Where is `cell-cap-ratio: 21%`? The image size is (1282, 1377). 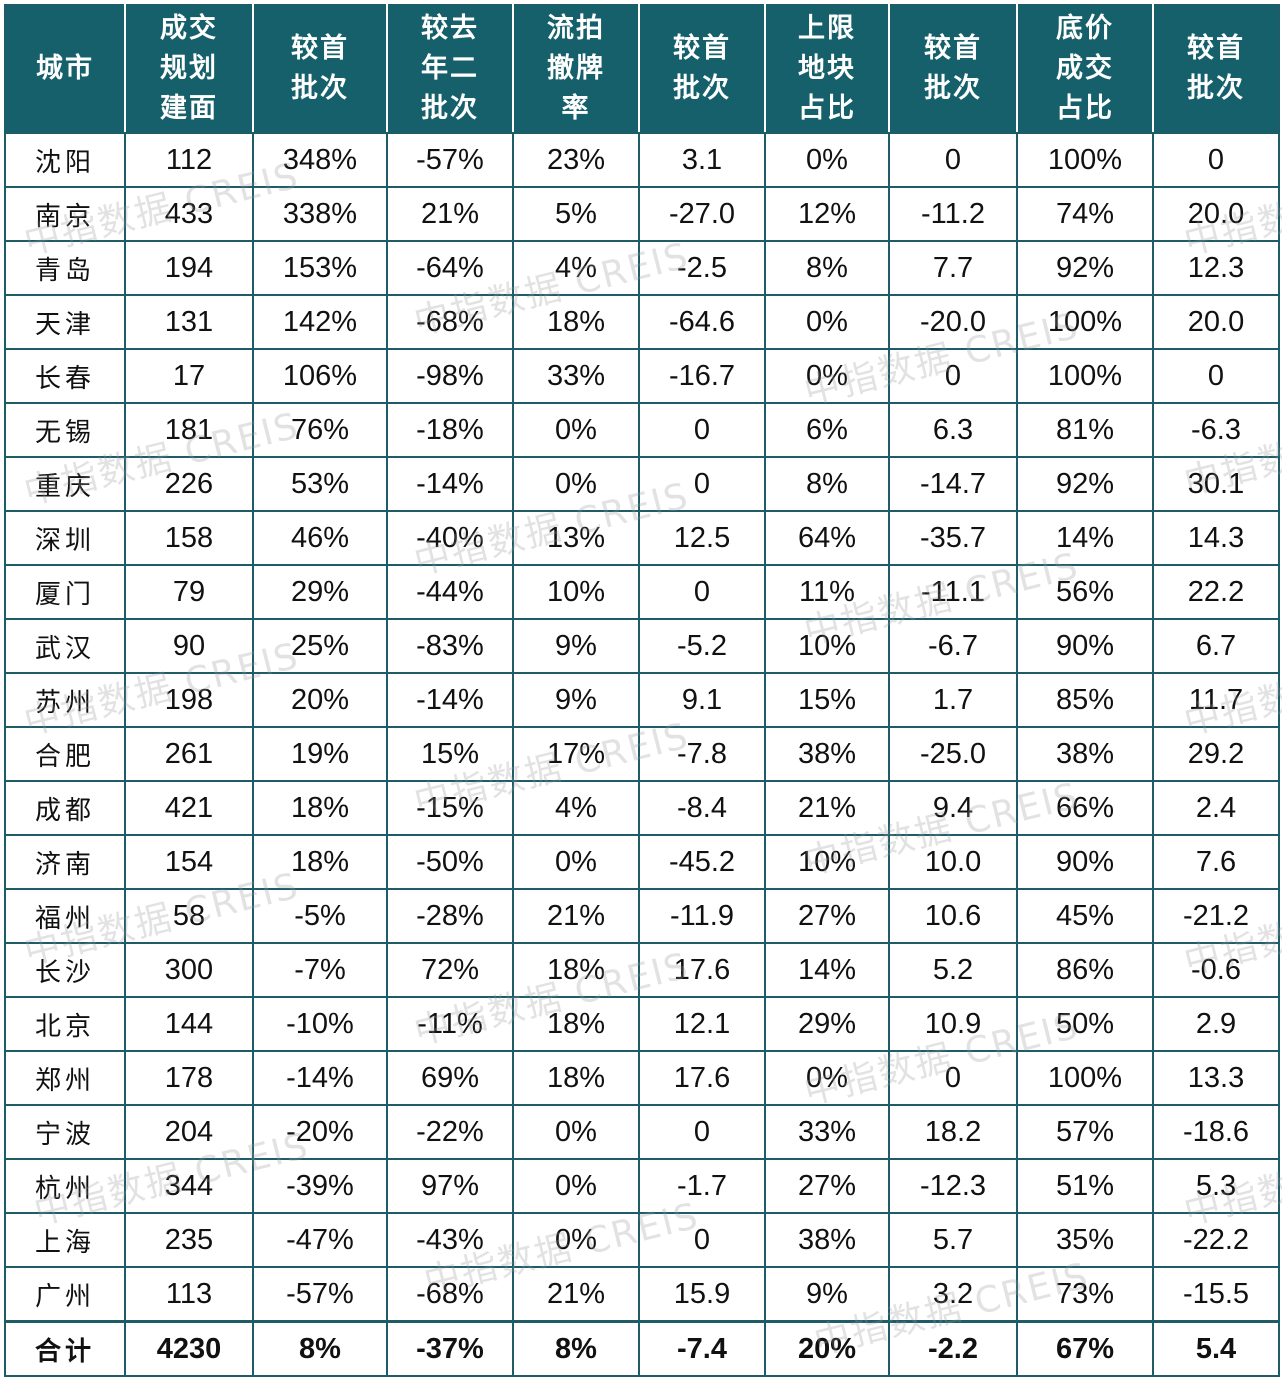
cell-cap-ratio: 21% is located at coordinates (827, 808).